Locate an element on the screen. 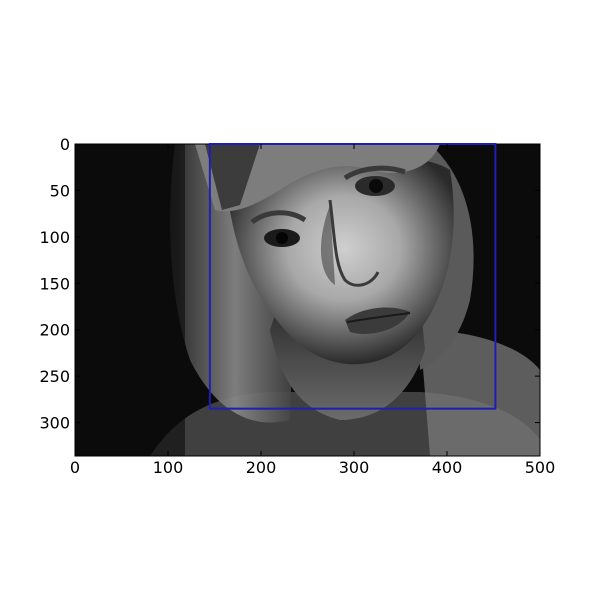 The height and width of the screenshot is (600, 600). y-tick-label: 250 is located at coordinates (54, 376).